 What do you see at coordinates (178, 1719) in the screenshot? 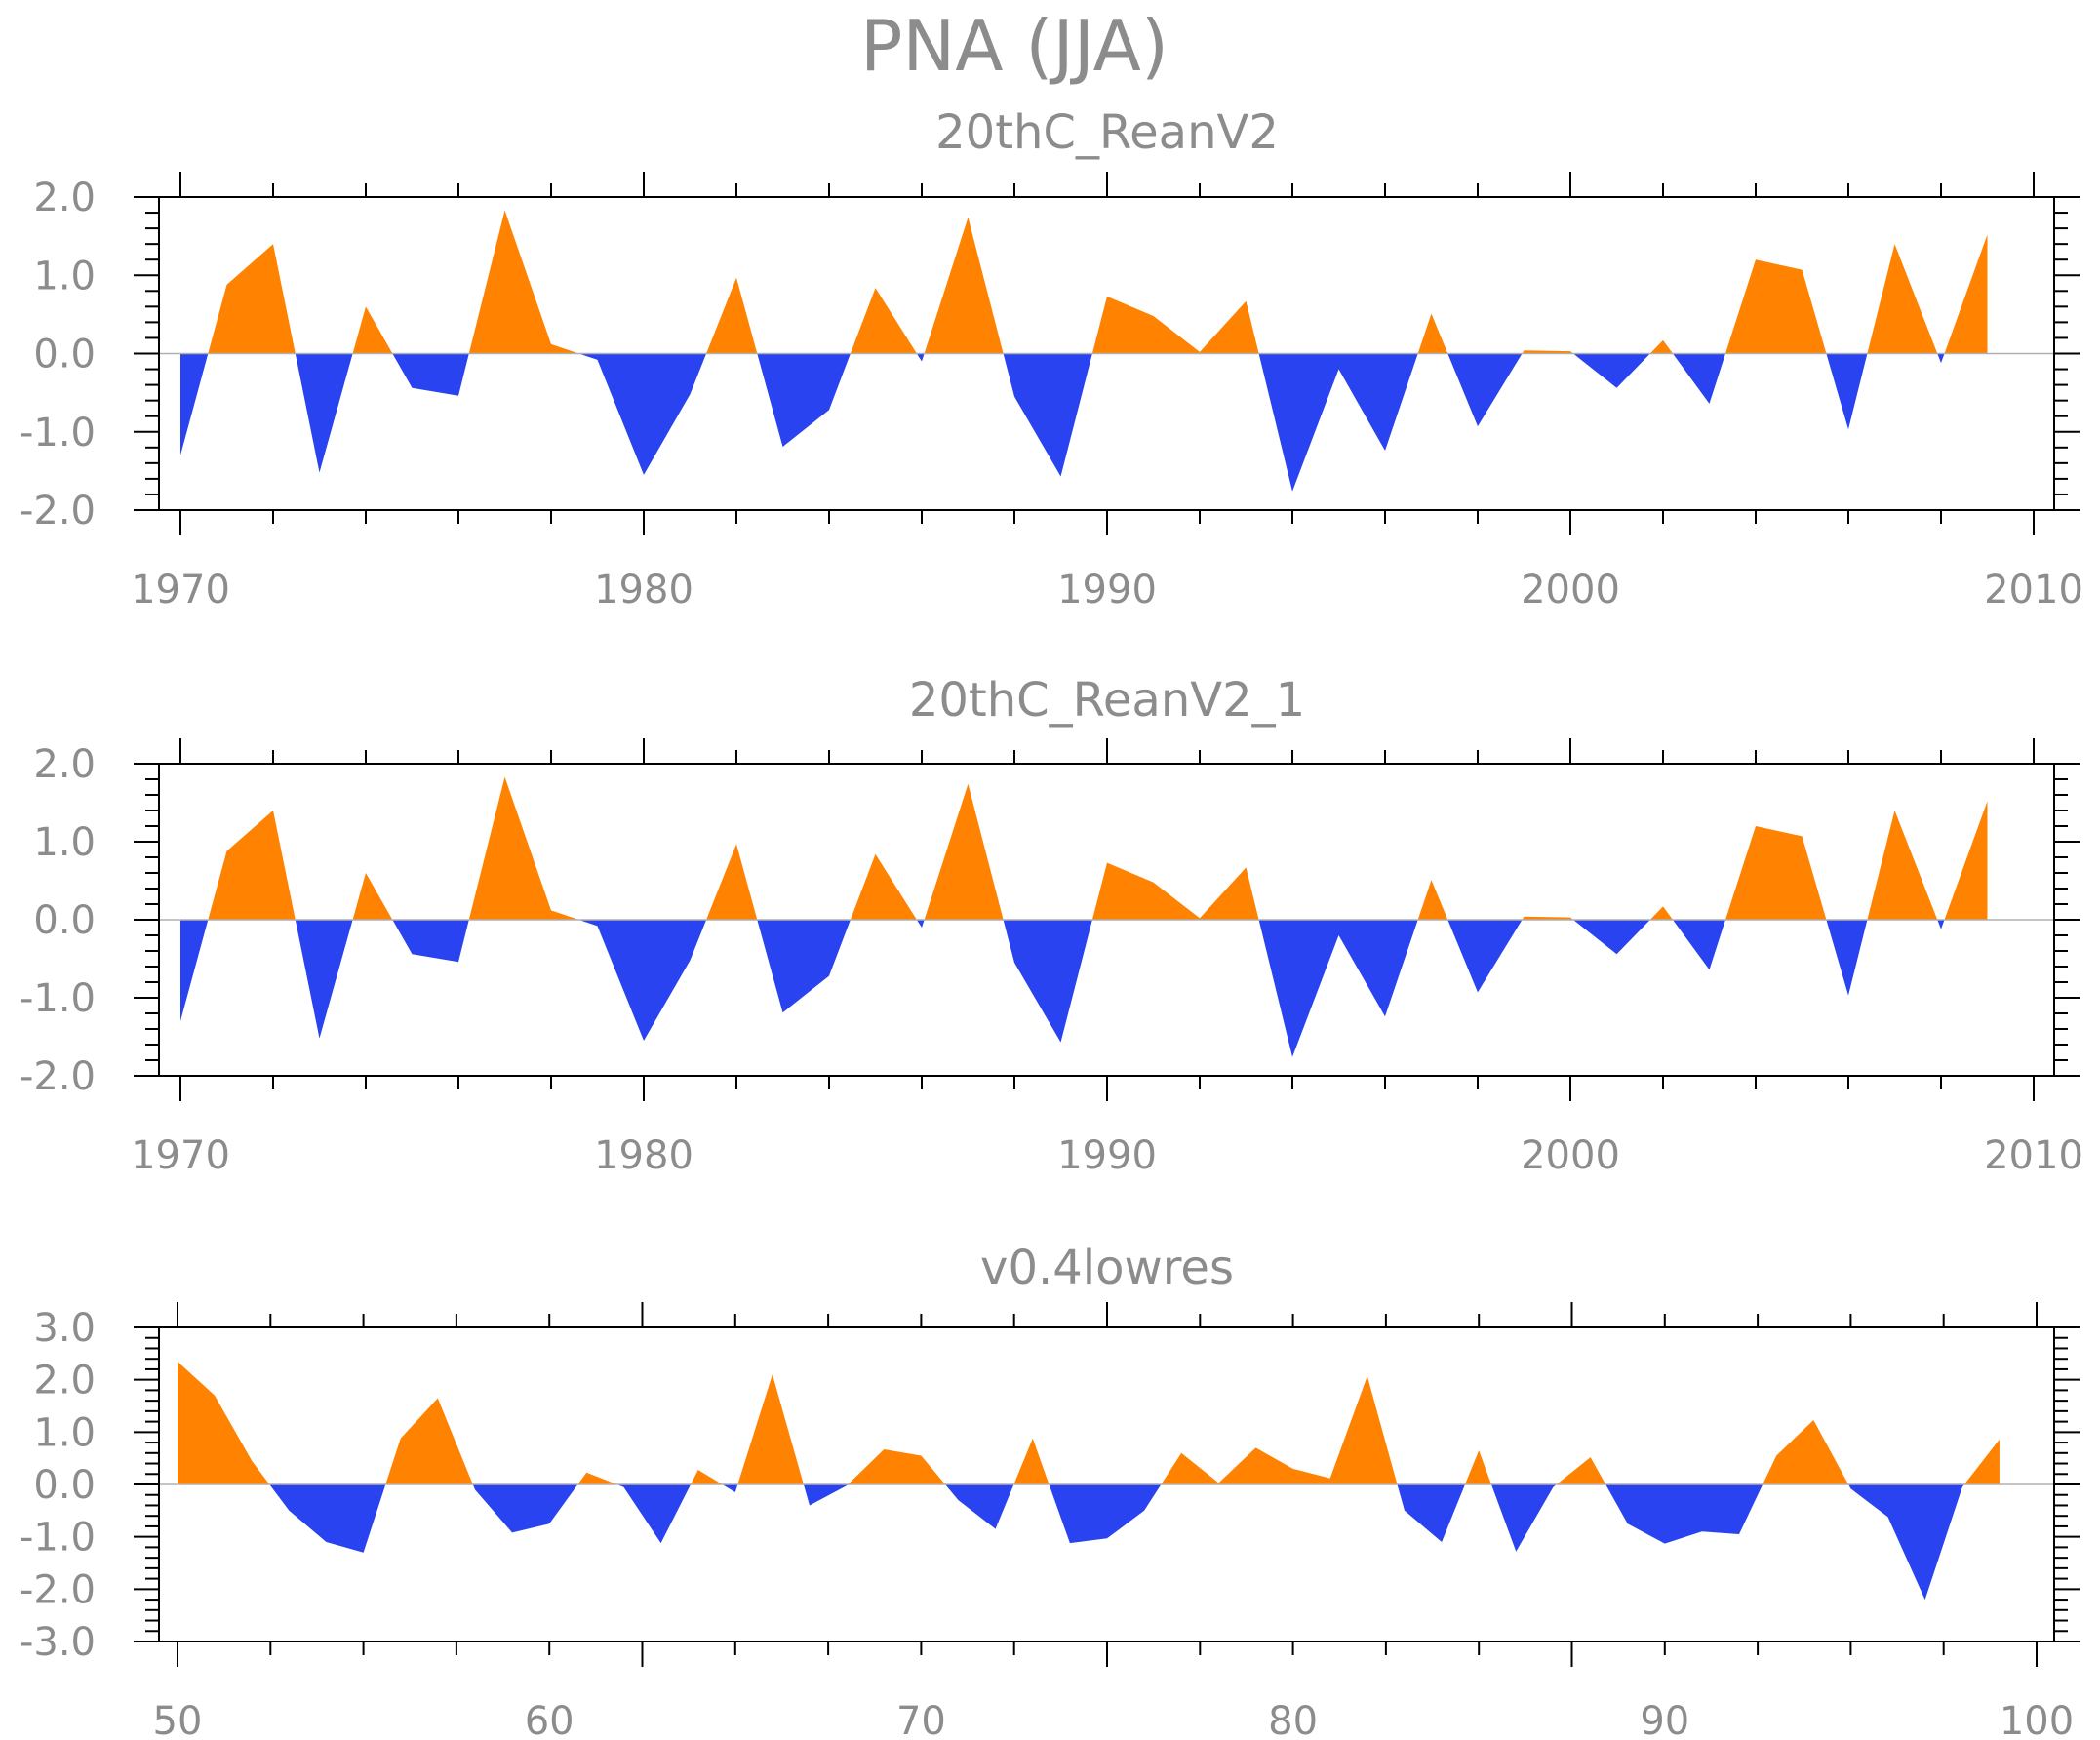
I see `x-tick-label: 50` at bounding box center [178, 1719].